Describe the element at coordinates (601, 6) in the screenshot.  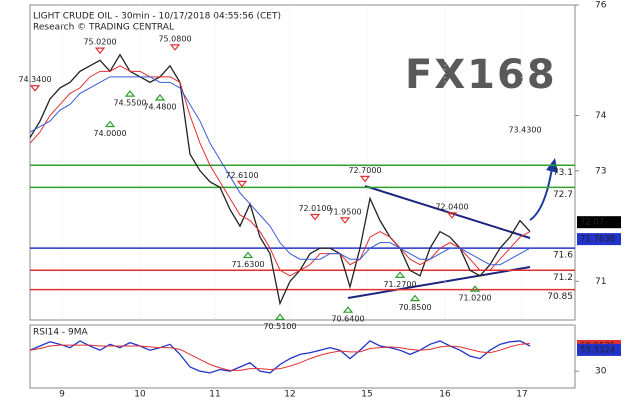
I see `y-tick-label: 76` at that location.